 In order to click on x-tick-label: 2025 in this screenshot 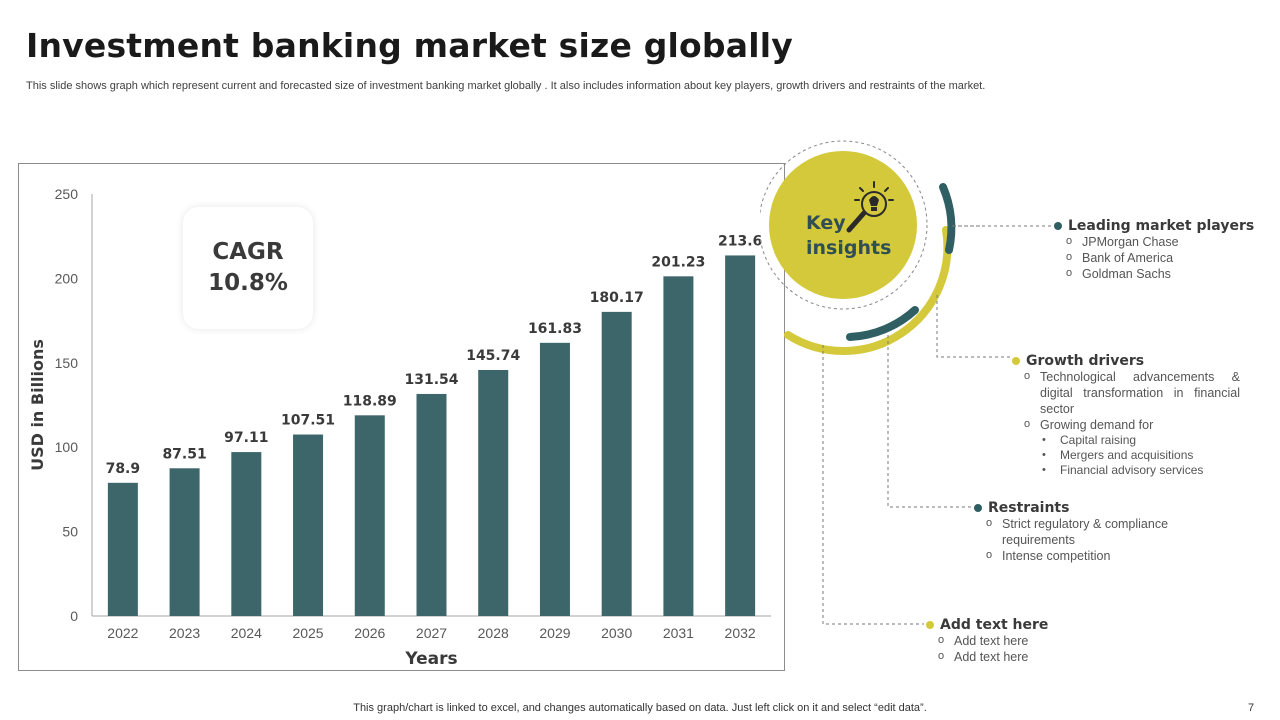, I will do `click(307, 633)`.